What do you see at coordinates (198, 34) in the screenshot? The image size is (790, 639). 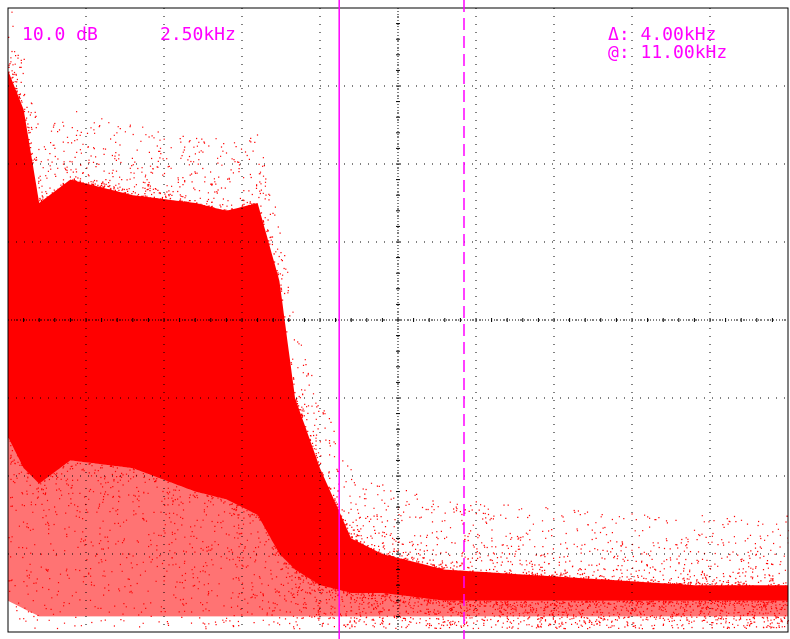 I see `horizontal-scale-readout: 2.50kHz` at bounding box center [198, 34].